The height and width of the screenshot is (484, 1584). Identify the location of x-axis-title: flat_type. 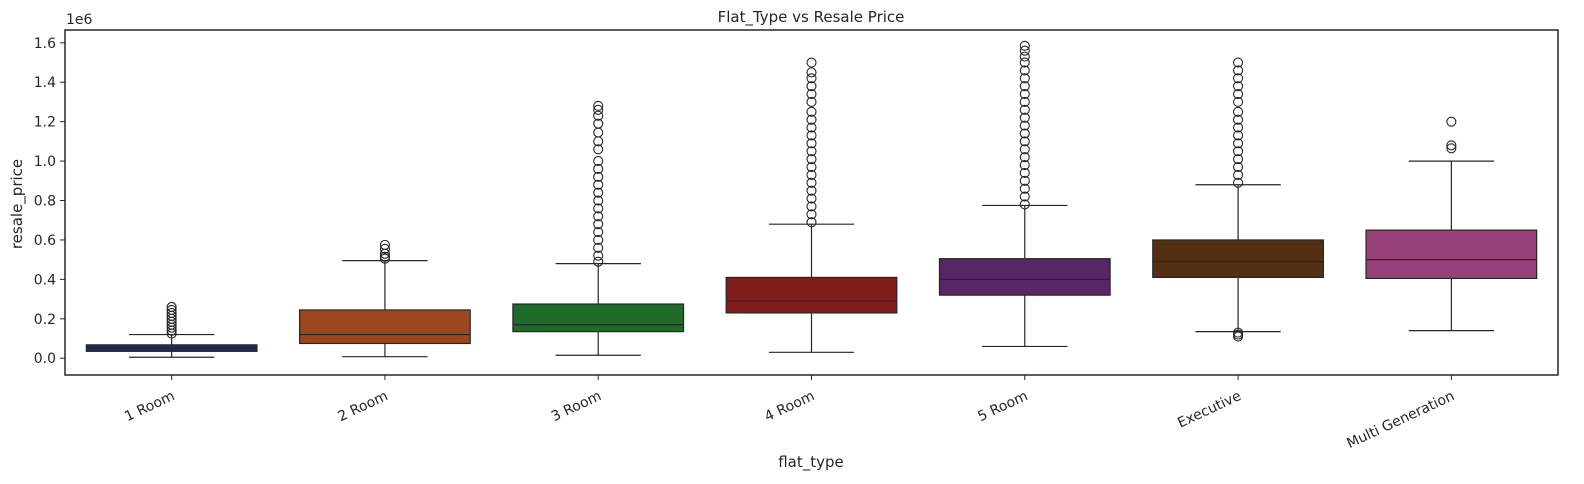
(811, 462).